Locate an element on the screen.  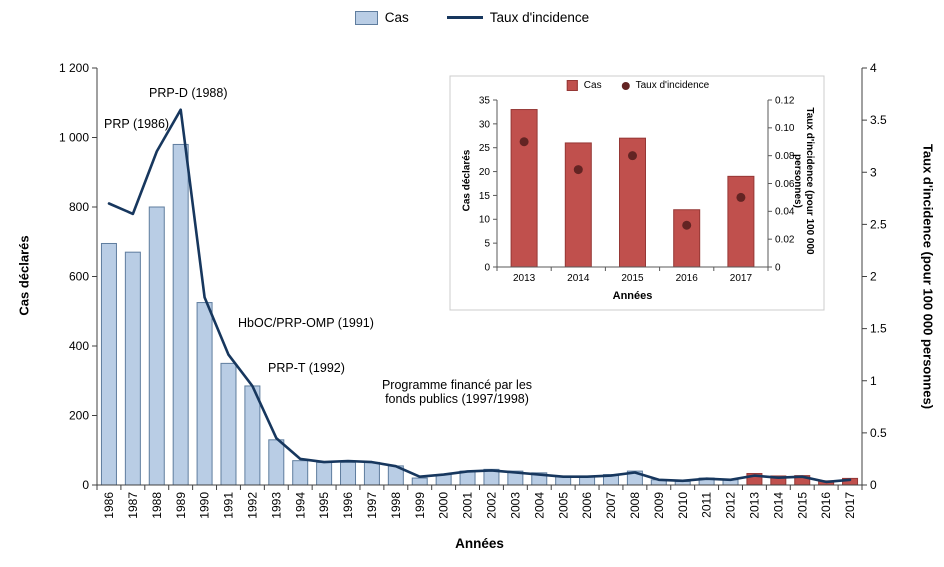
annotation-prp-1986: PRP (1986) is located at coordinates (137, 124).